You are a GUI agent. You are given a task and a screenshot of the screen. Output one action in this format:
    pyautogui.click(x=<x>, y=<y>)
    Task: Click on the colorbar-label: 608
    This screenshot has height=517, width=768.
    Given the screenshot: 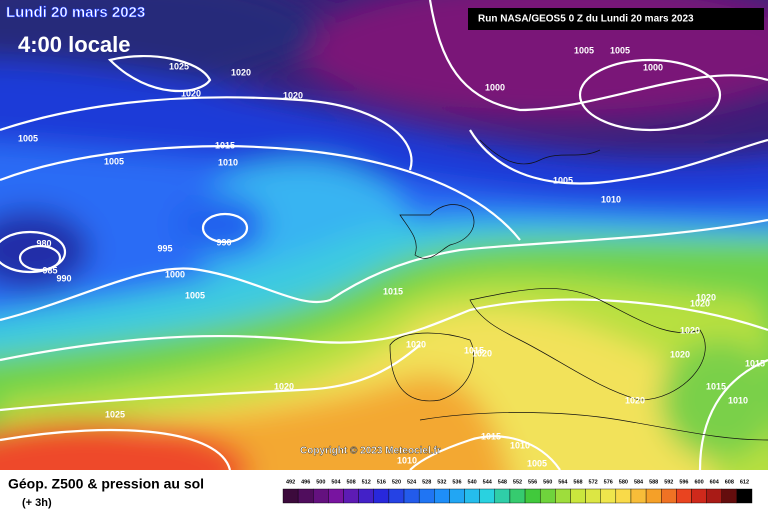 What is the action you would take?
    pyautogui.click(x=729, y=482)
    